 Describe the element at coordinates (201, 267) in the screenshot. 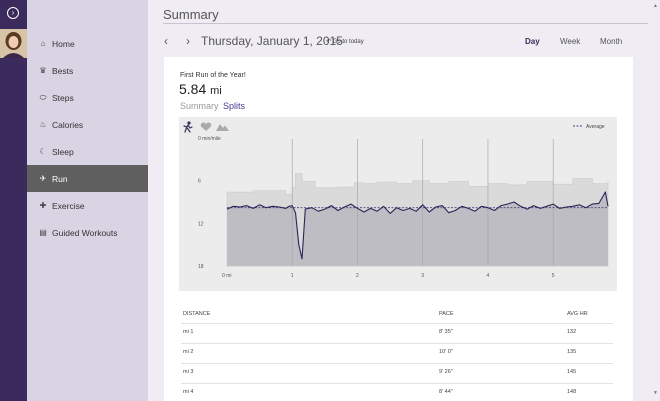

I see `y-tick-label: 18` at that location.